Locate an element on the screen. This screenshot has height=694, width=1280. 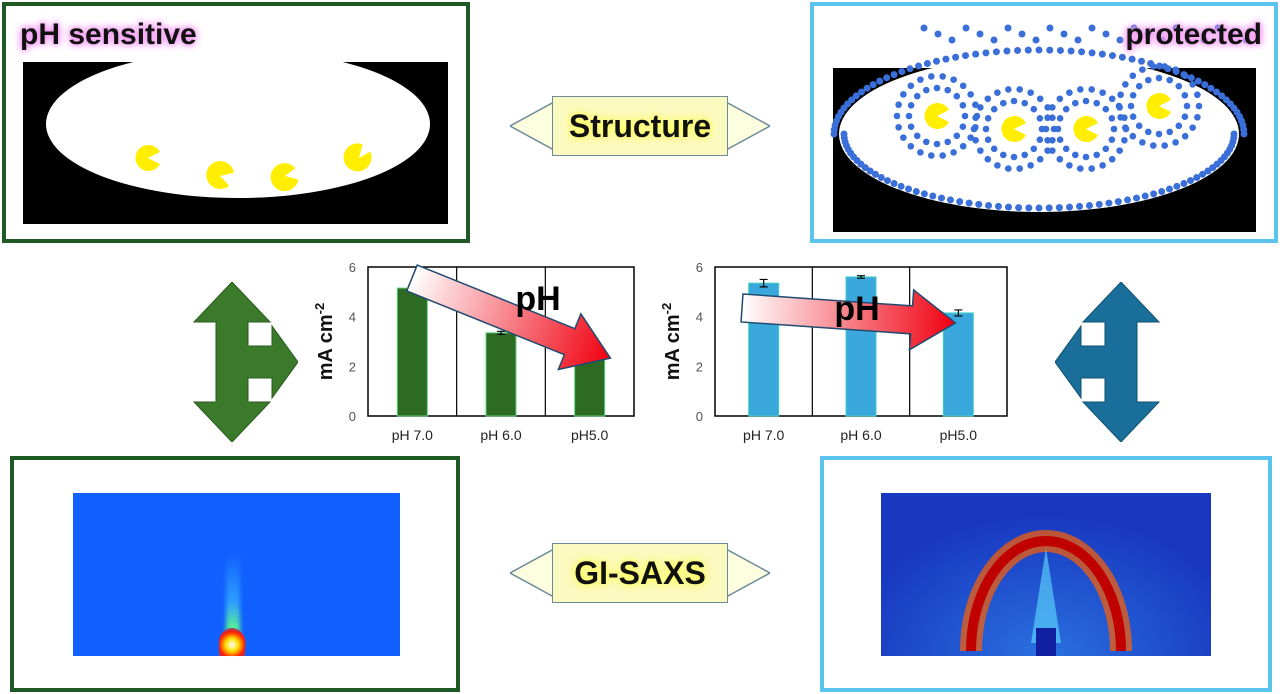
gisaxs-ph-sensitive-panel is located at coordinates (235, 574).